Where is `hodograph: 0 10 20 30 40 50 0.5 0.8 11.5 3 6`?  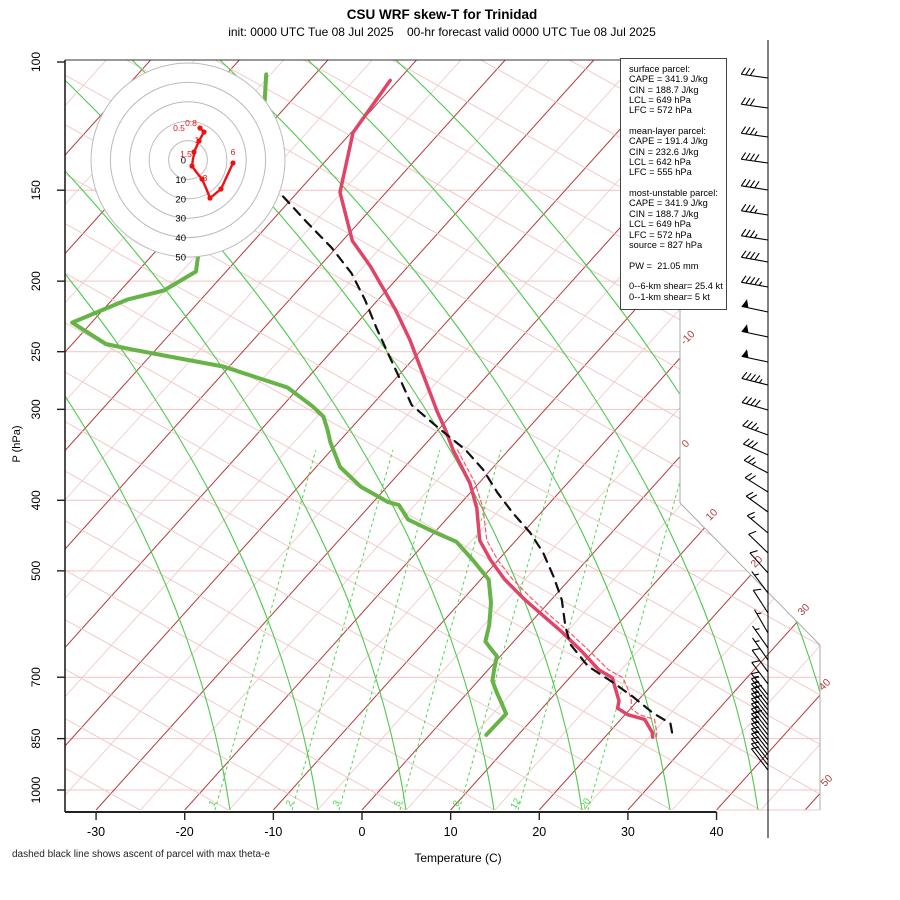 hodograph: 0 10 20 30 40 50 0.5 0.8 11.5 3 6 is located at coordinates (188, 163).